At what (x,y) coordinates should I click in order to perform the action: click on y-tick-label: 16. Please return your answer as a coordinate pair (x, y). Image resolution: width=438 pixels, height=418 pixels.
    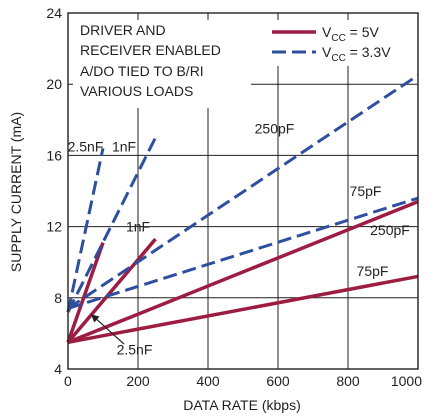
    Looking at the image, I should click on (54, 155).